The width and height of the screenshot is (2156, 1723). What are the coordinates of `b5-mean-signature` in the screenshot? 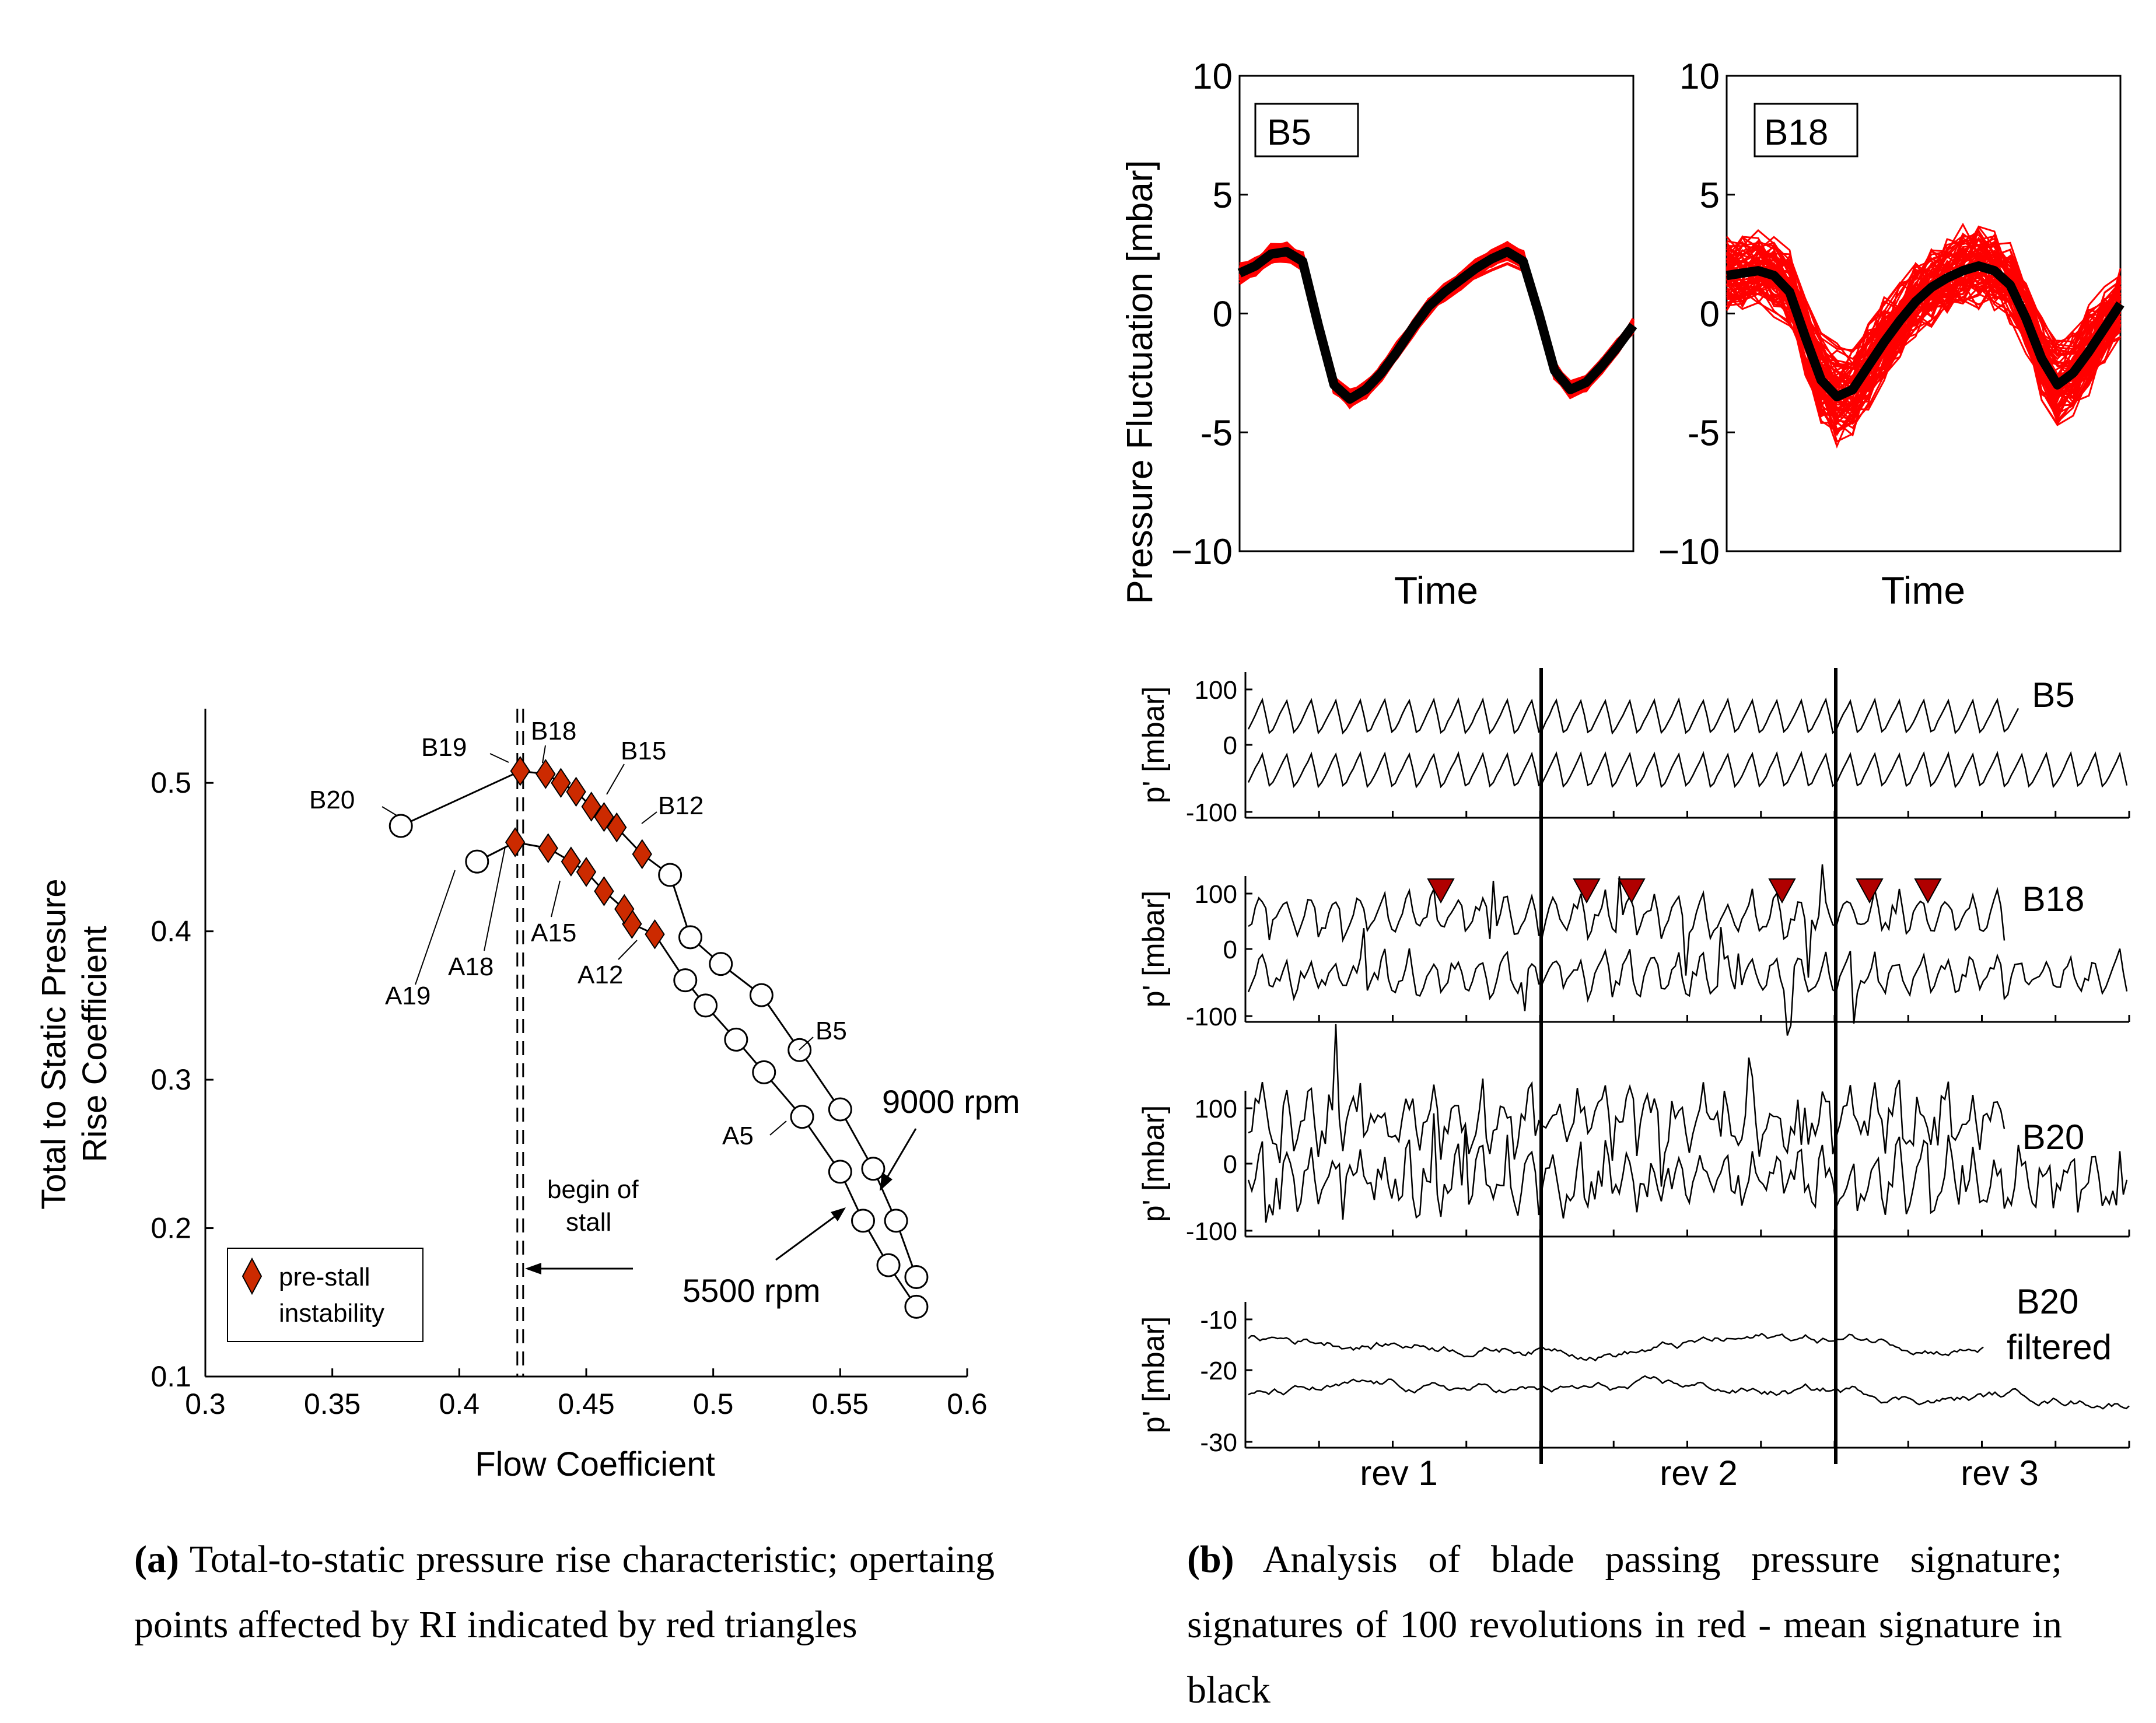 It's located at (1437, 326).